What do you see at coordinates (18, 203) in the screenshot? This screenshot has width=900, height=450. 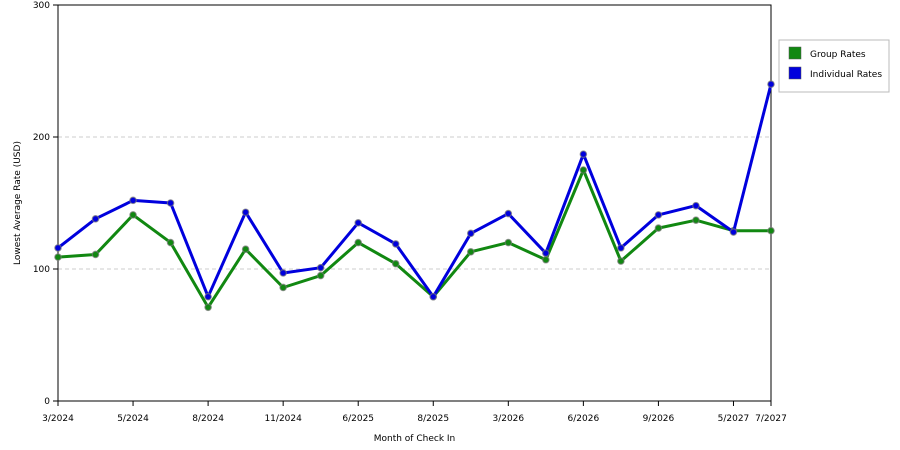 I see `y-axis-title: Lowest Average Rate (USD)` at bounding box center [18, 203].